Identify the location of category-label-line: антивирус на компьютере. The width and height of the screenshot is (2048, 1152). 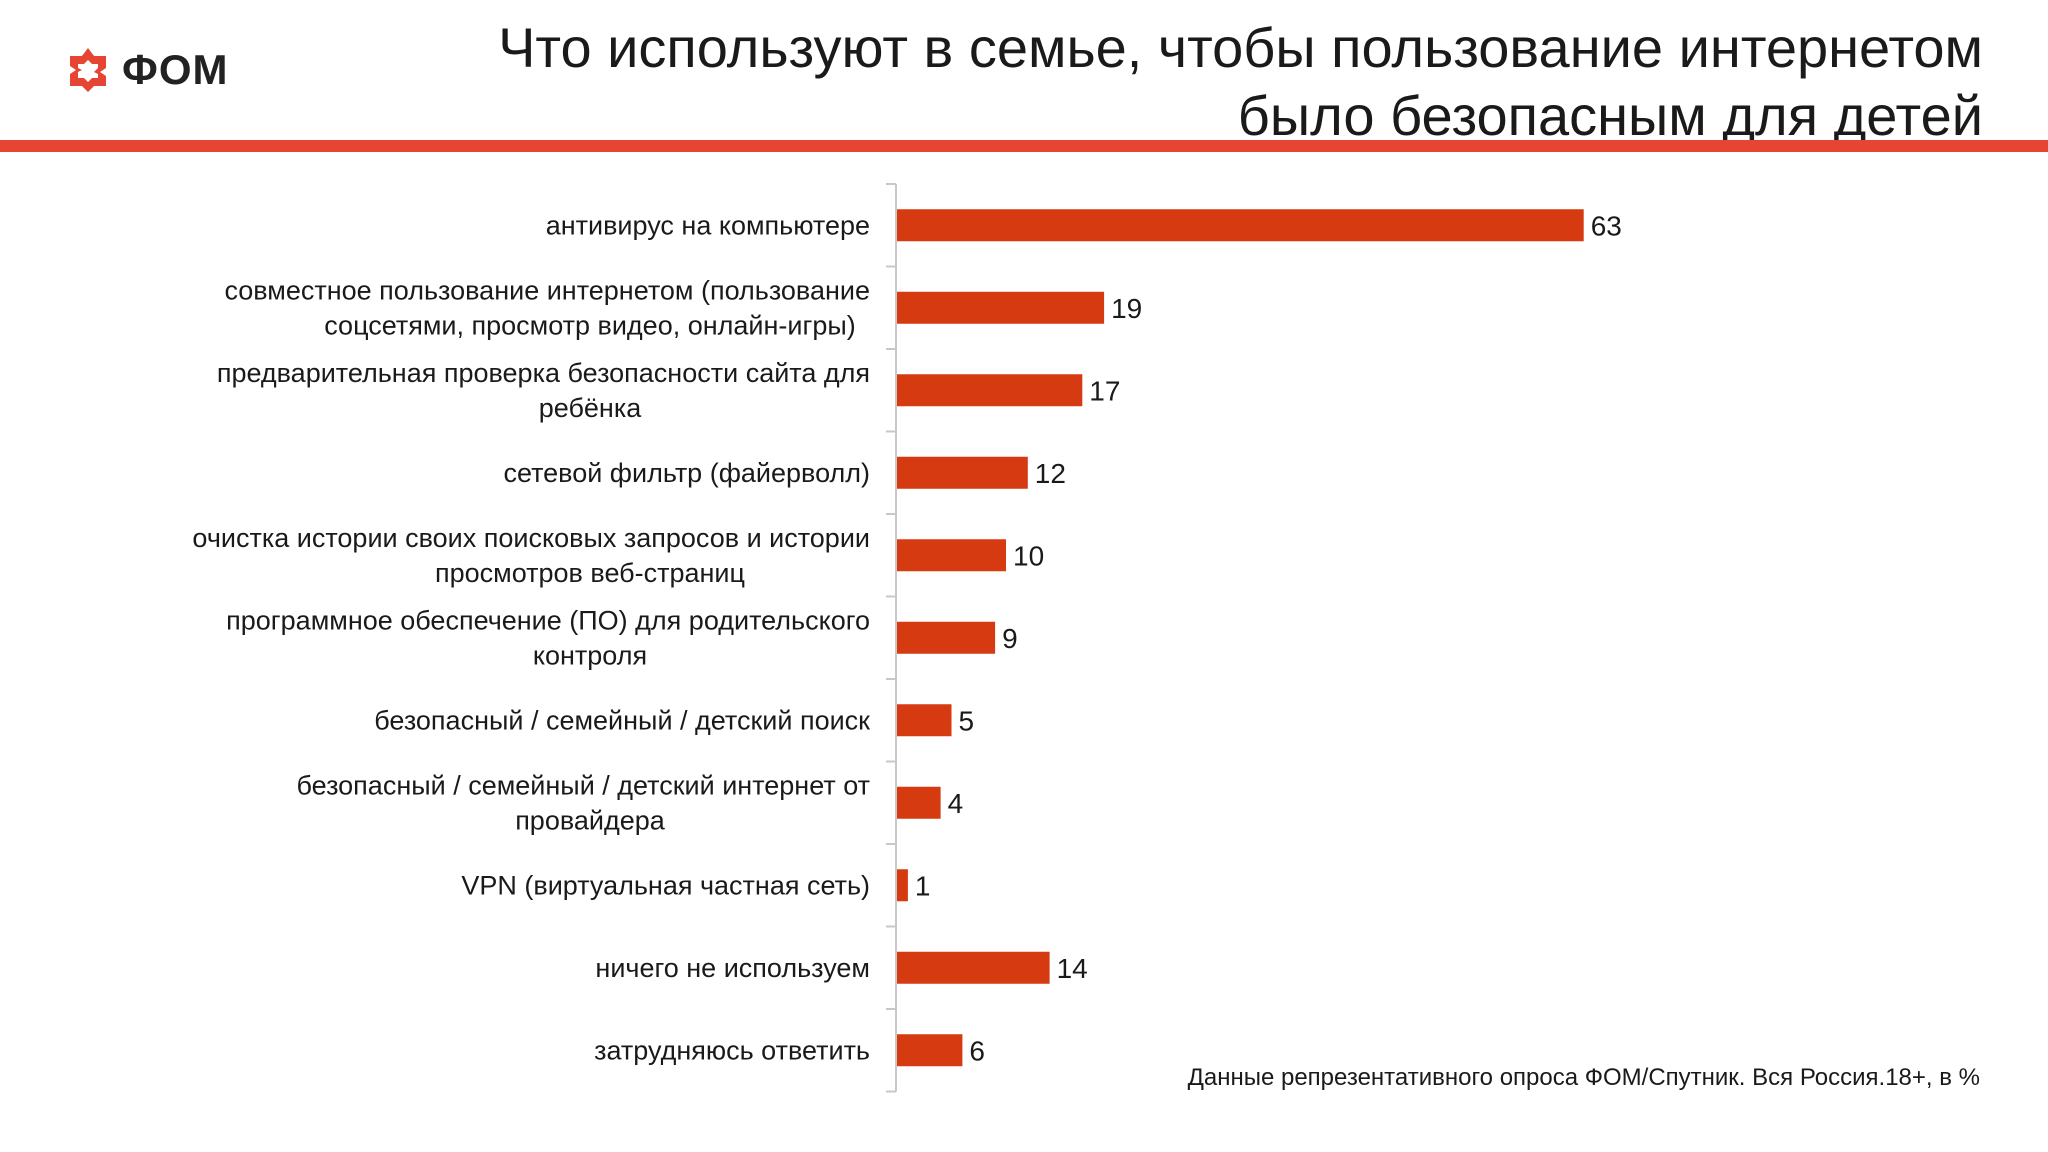
(708, 225).